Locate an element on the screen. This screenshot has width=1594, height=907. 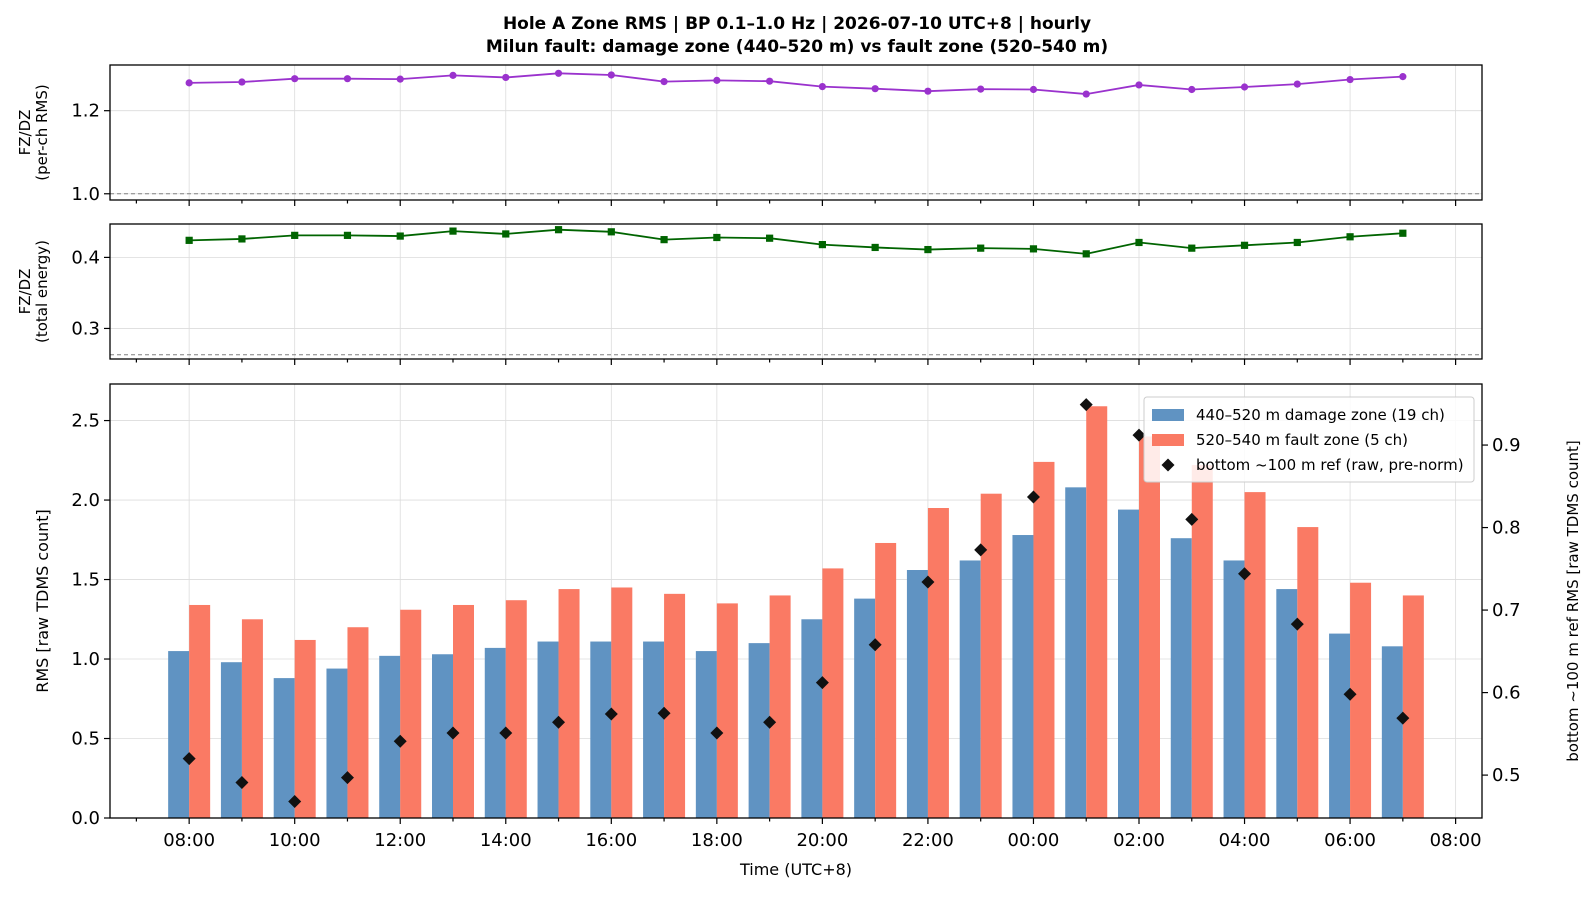
y-axis-label-line1: FZ/DZ is located at coordinates (25, 292).